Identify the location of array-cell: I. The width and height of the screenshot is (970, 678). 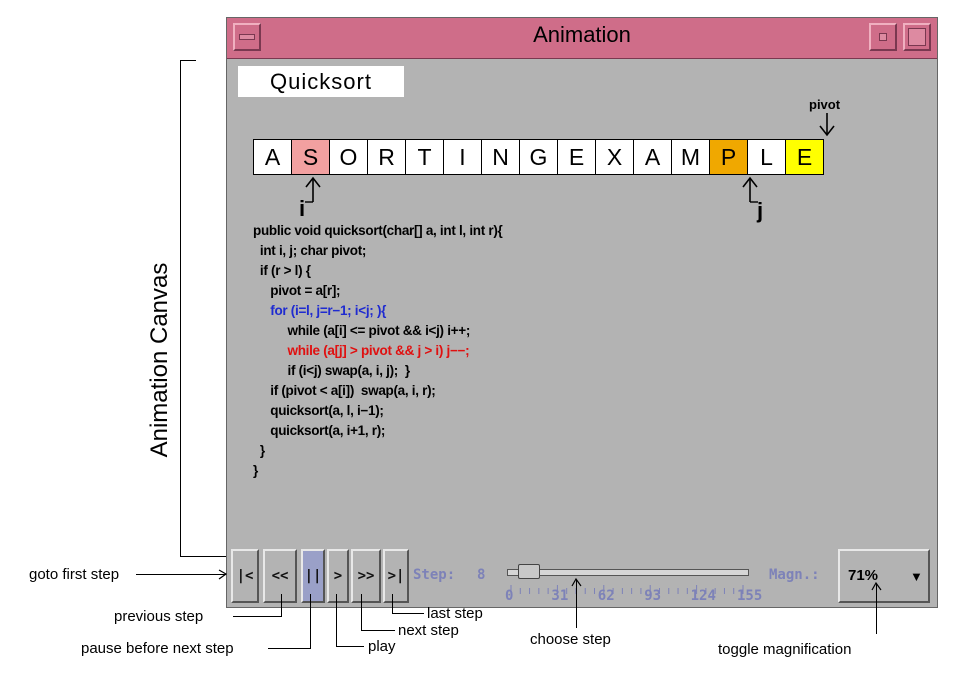
(462, 157).